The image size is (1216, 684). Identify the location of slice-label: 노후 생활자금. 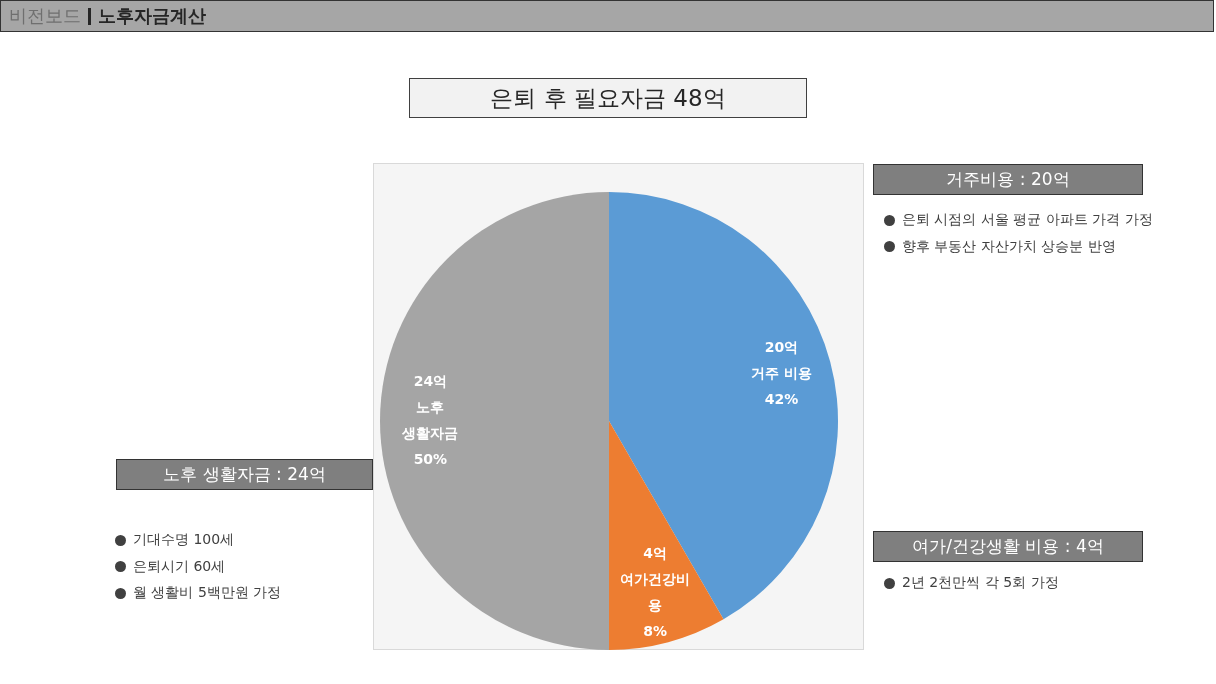
(430, 419).